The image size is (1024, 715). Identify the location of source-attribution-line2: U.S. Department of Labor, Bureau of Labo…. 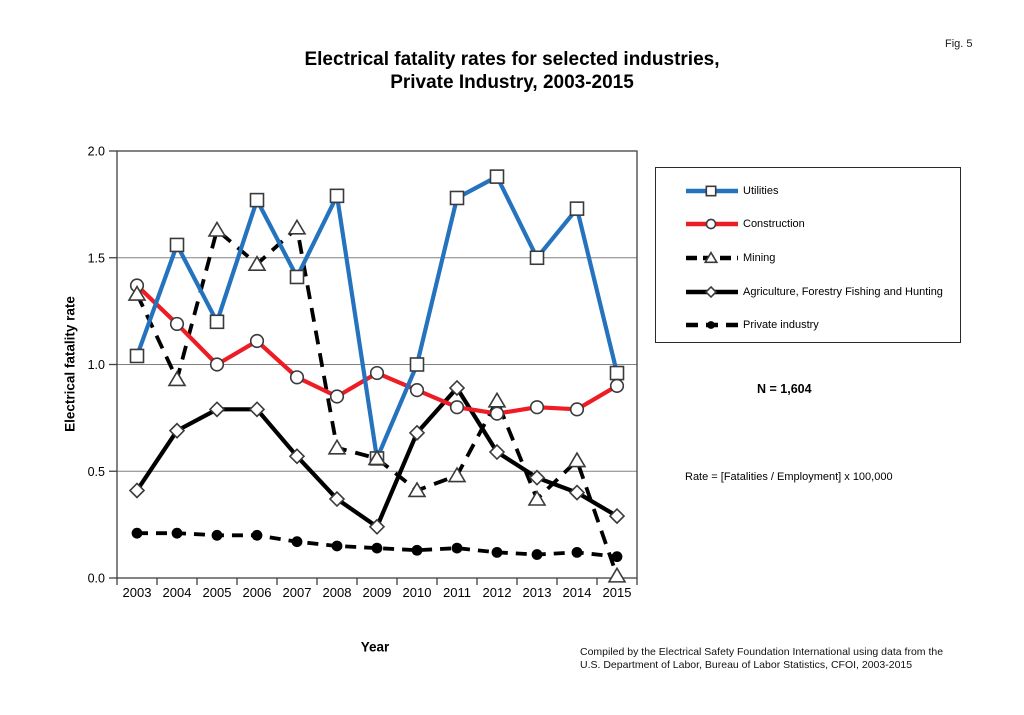
(746, 665).